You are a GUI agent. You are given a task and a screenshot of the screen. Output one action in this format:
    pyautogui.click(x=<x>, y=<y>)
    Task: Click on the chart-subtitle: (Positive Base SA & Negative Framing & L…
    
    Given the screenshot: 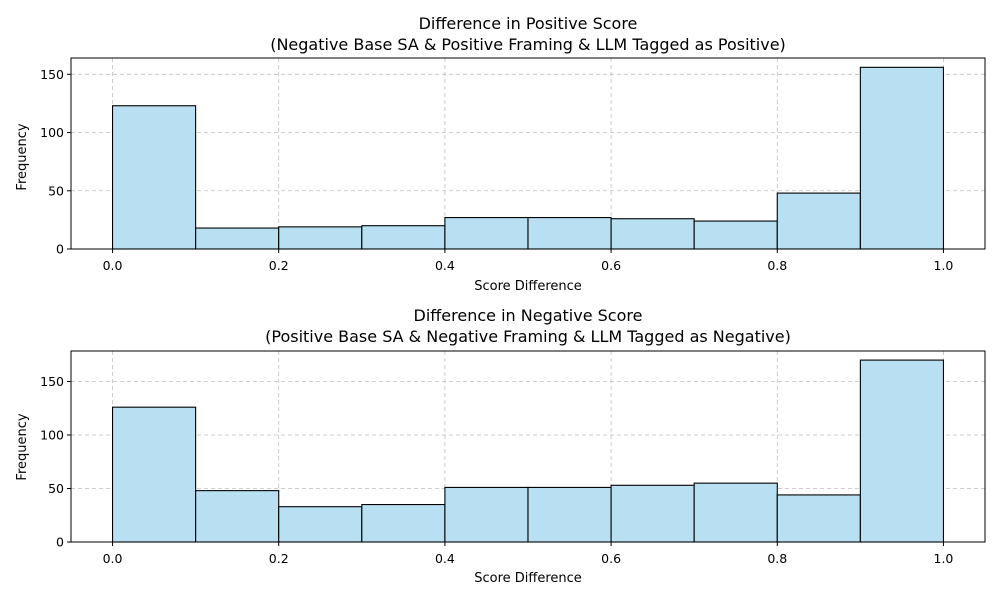 What is the action you would take?
    pyautogui.click(x=528, y=336)
    